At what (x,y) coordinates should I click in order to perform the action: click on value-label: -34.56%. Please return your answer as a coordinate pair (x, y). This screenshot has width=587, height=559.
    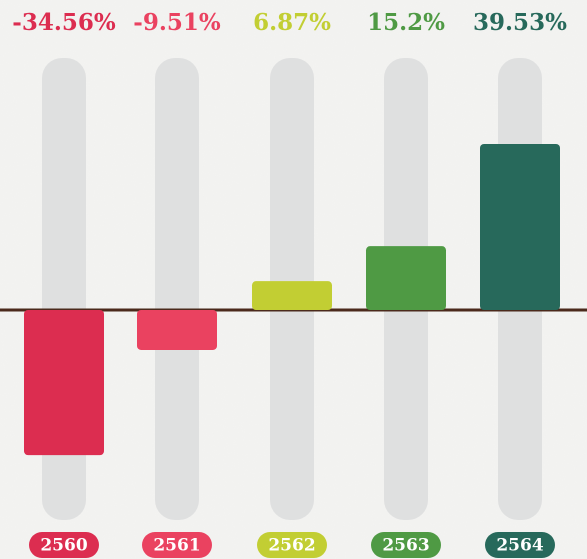
    Looking at the image, I should click on (64, 22).